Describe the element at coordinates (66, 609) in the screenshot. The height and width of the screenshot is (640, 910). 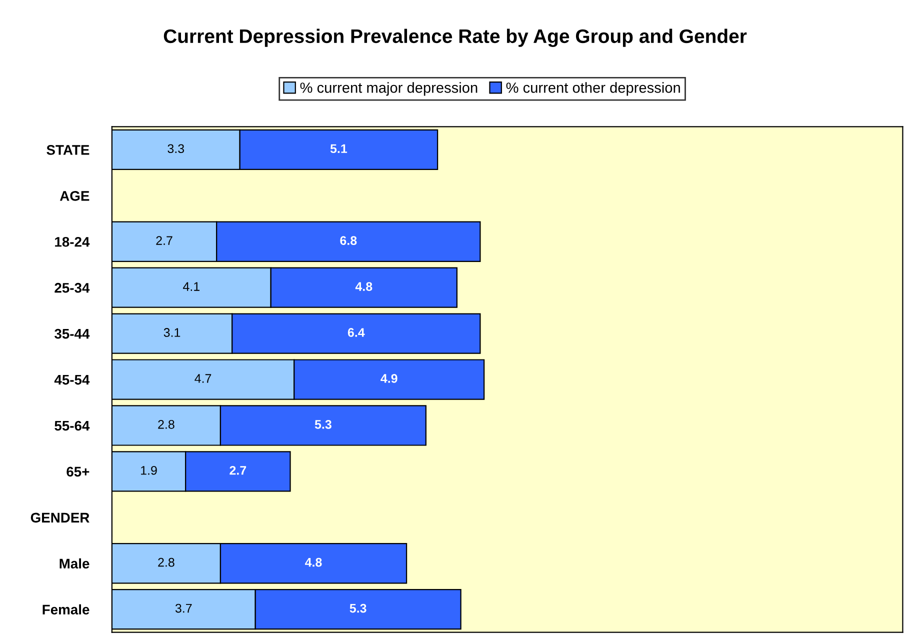
I see `y-tick-label: Female` at that location.